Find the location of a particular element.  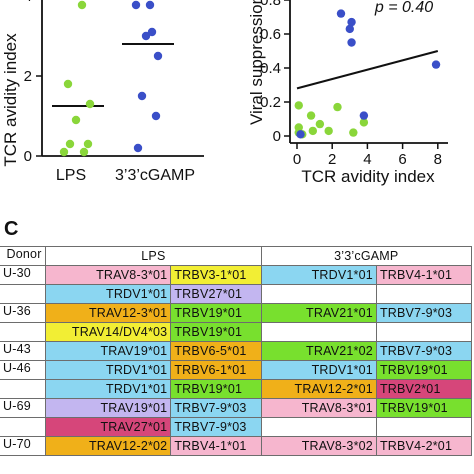

gene-cell: TRBV27*01 is located at coordinates (216, 294).